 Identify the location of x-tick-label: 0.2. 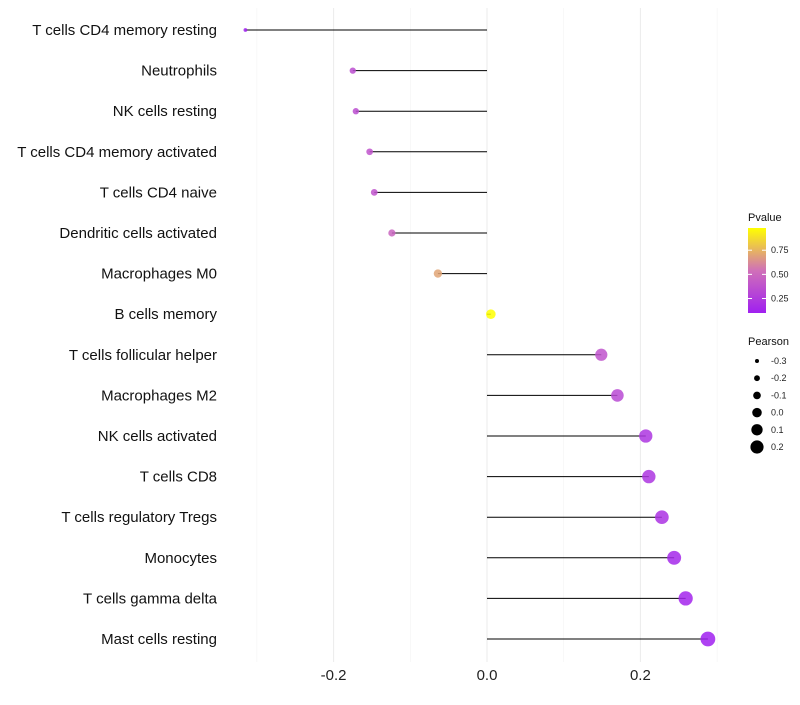
(640, 675).